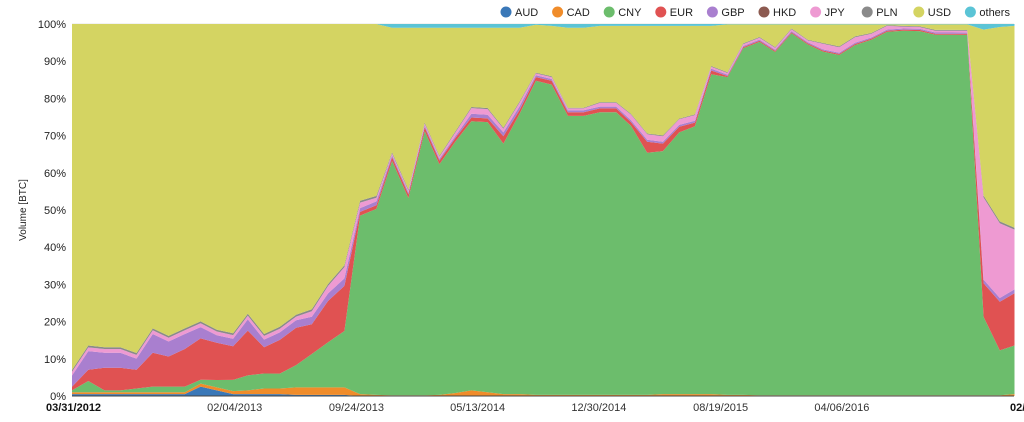 This screenshot has height=422, width=1024. Describe the element at coordinates (356, 408) in the screenshot. I see `x-tick-label: 09/24/2013` at that location.